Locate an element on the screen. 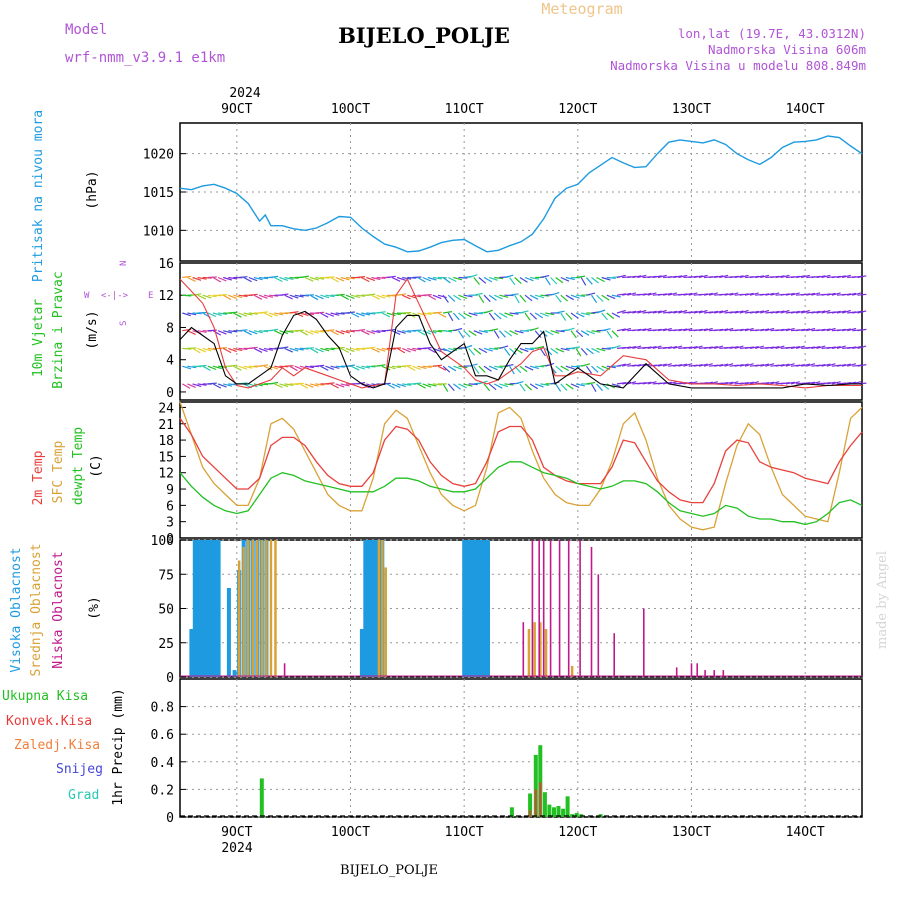 Image resolution: width=900 pixels, height=900 pixels. precip-bar is located at coordinates (563, 812).